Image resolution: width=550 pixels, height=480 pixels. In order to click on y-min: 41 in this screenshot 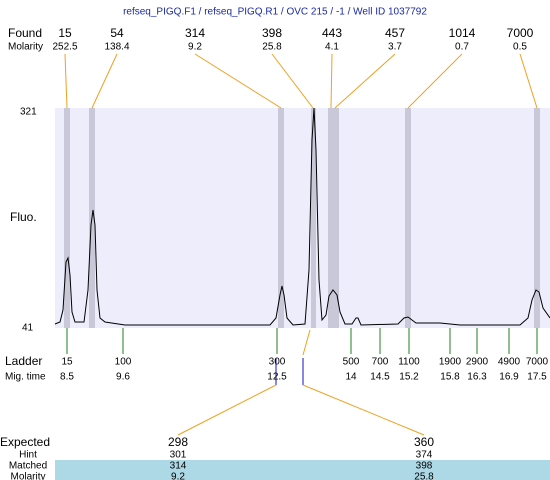, I will do `click(28, 328)`.